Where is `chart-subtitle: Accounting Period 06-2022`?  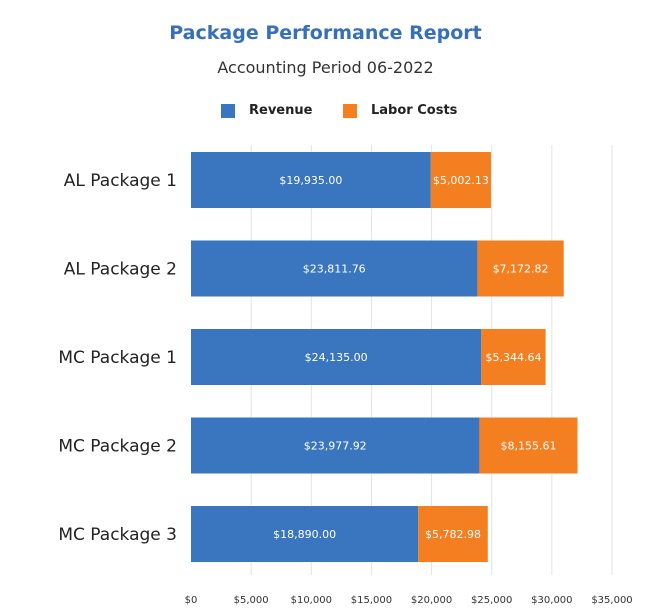
chart-subtitle: Accounting Period 06-2022 is located at coordinates (325, 67).